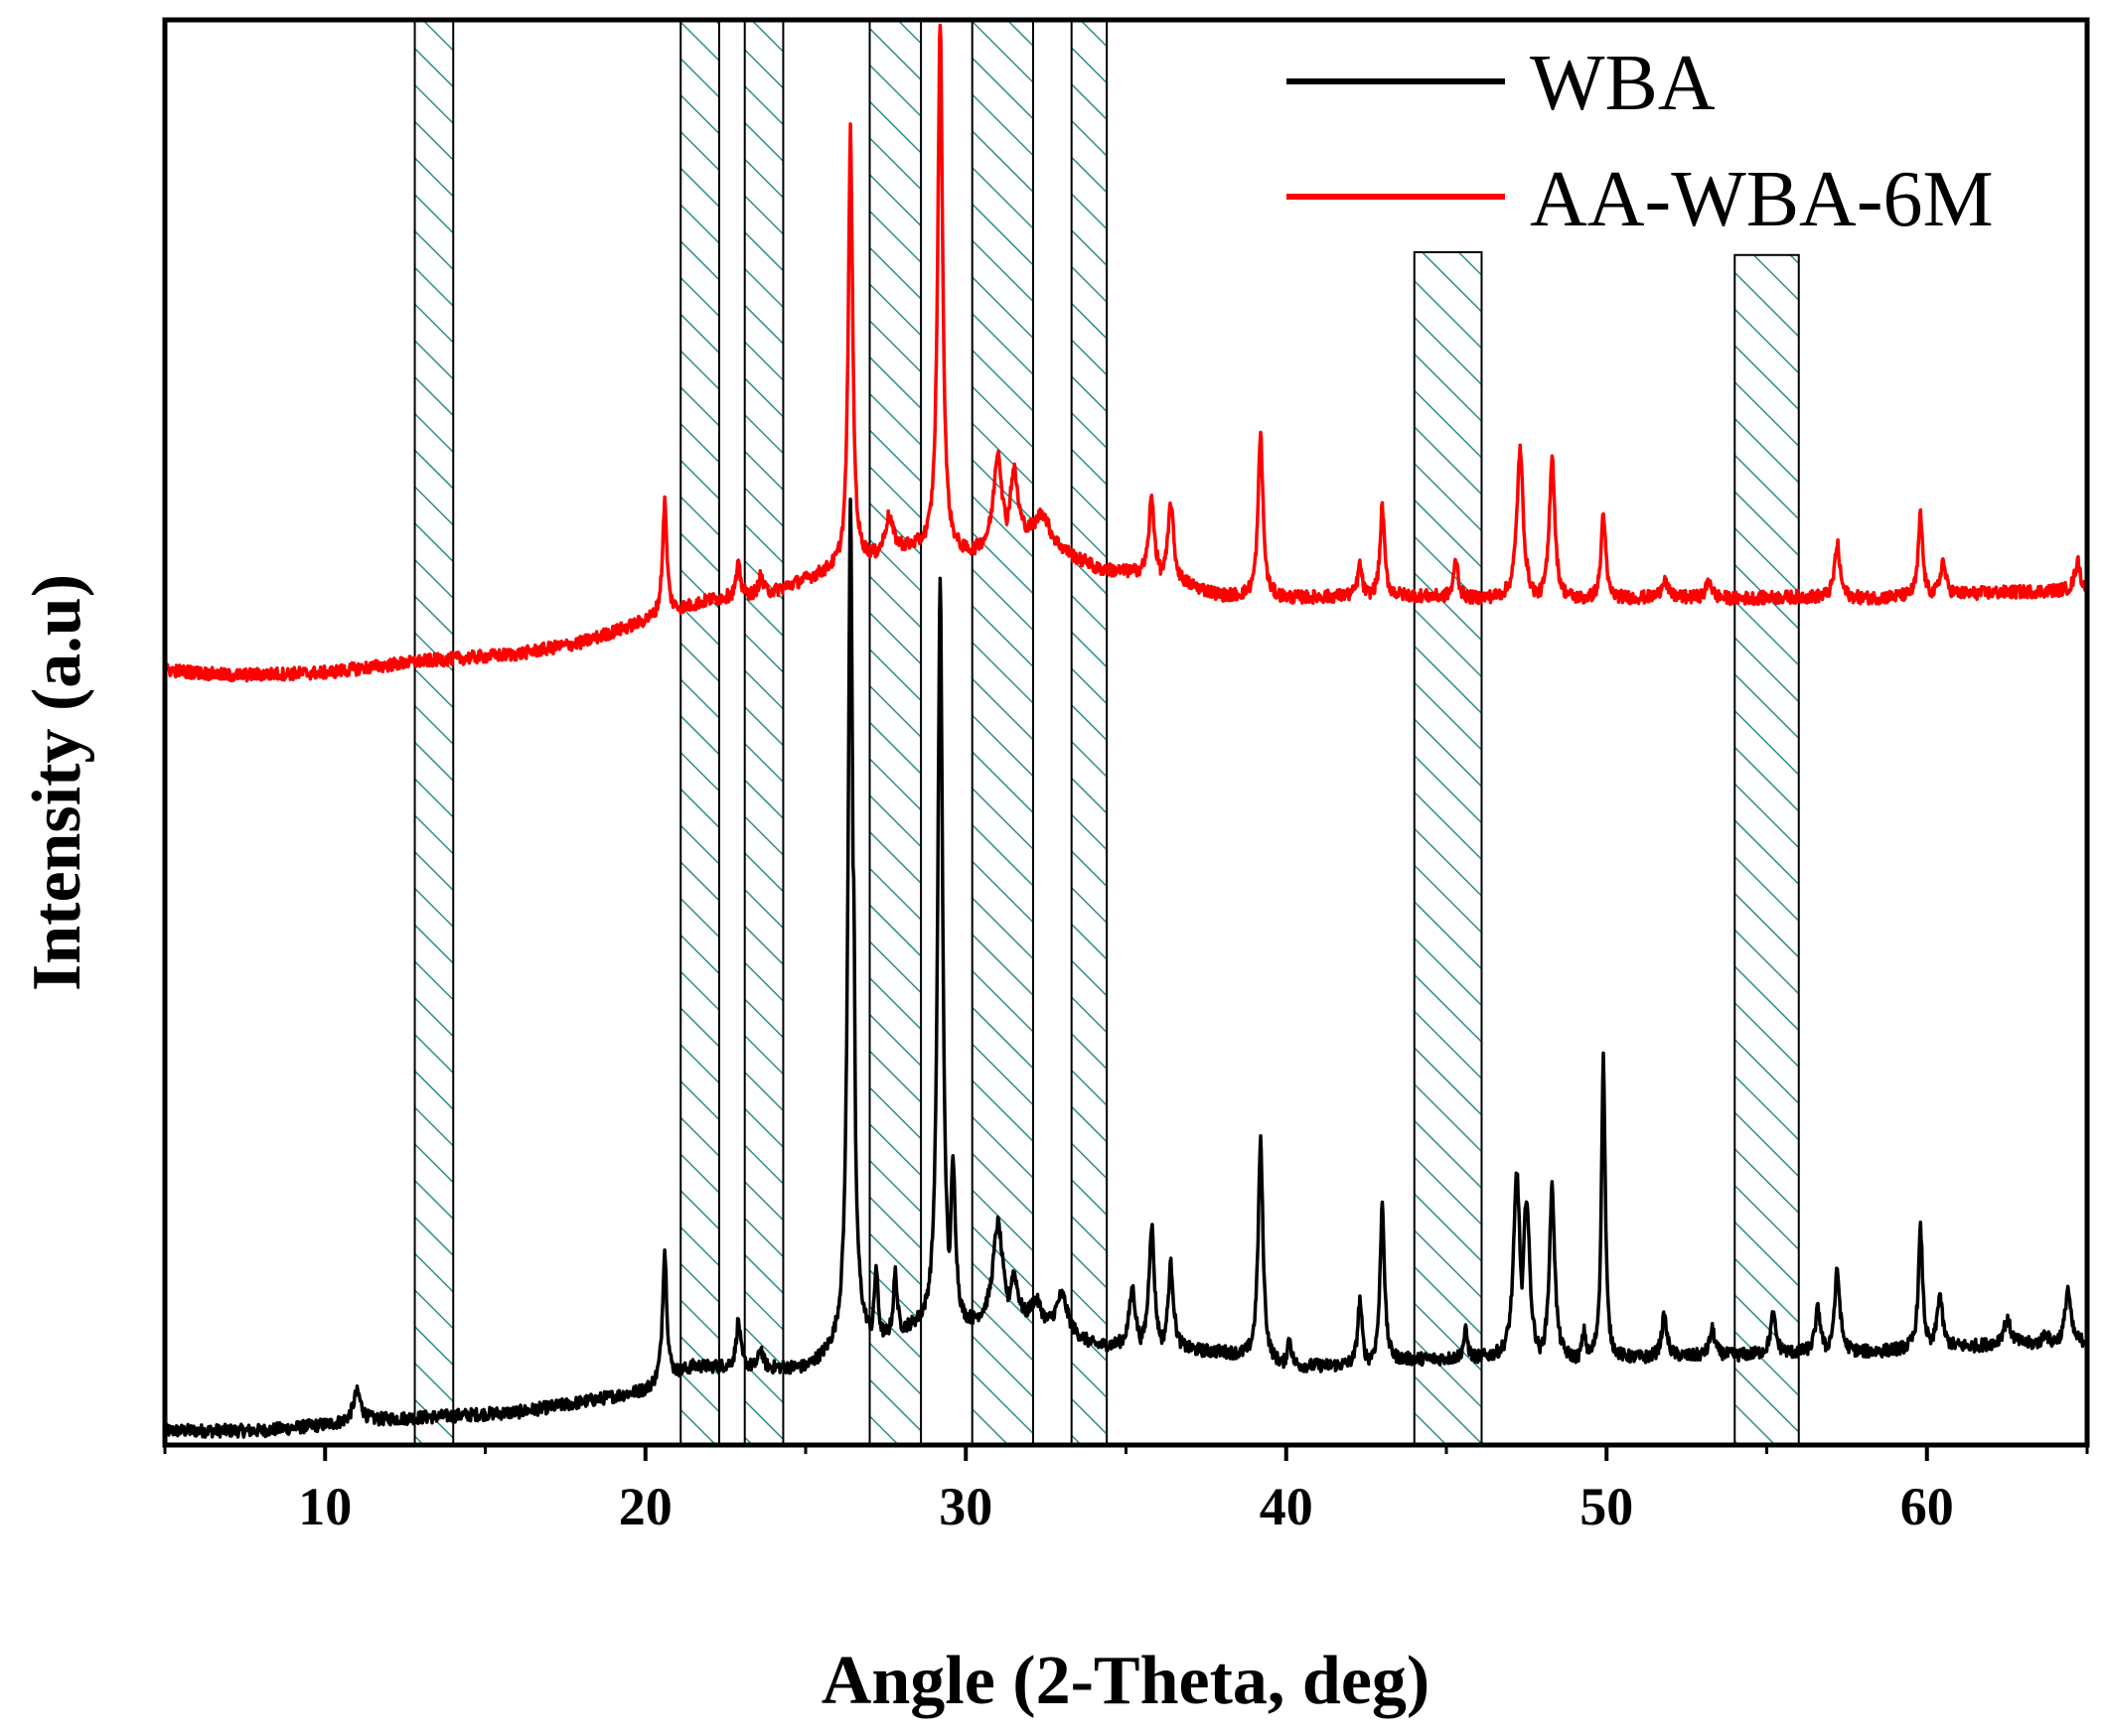  Describe the element at coordinates (1640, 141) in the screenshot. I see `legend: WBA AA-WBA-6M` at that location.